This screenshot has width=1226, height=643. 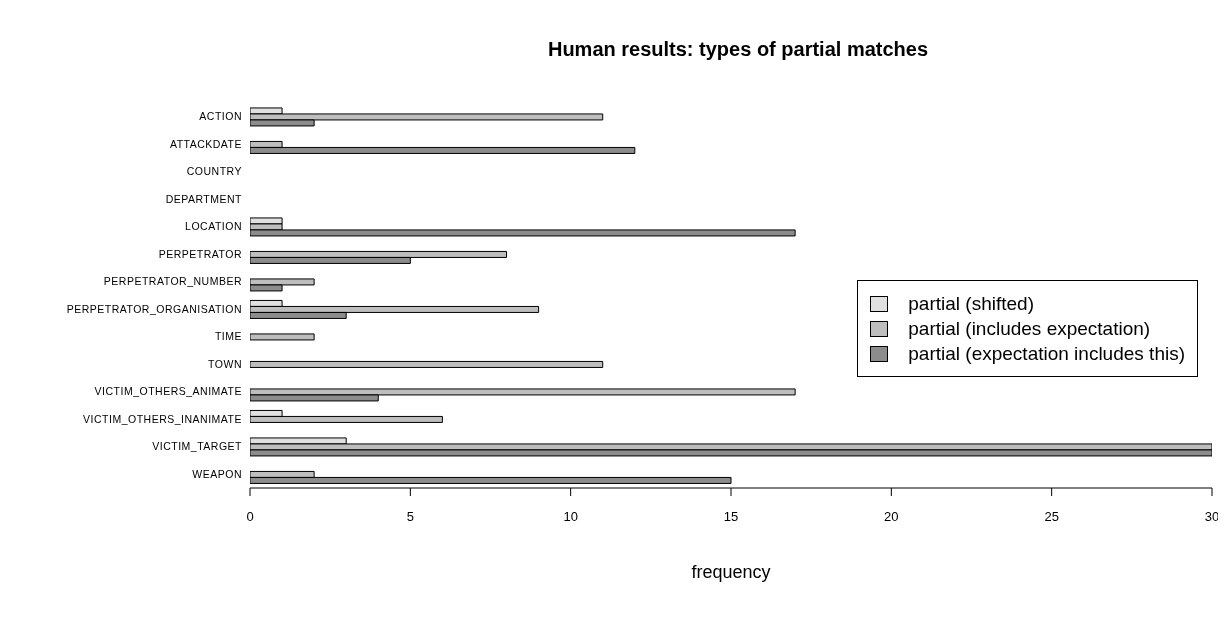 What do you see at coordinates (205, 143) in the screenshot?
I see `y-tick-label: ATTACKDATE` at bounding box center [205, 143].